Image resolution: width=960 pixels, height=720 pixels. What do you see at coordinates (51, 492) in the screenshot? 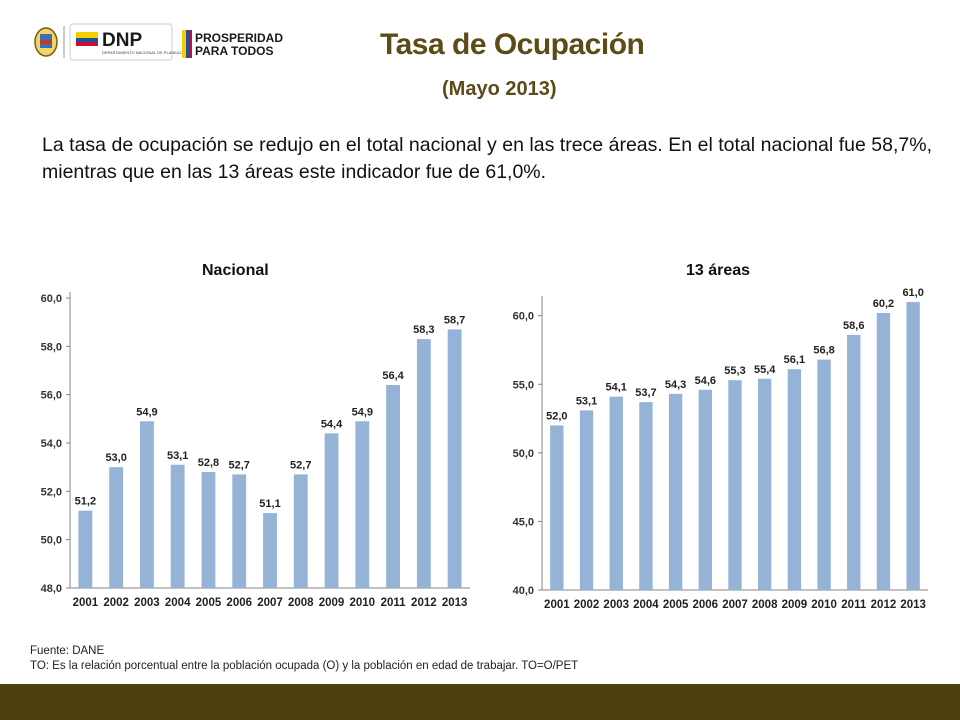
I see `y-tick-label: 52,0` at bounding box center [51, 492].